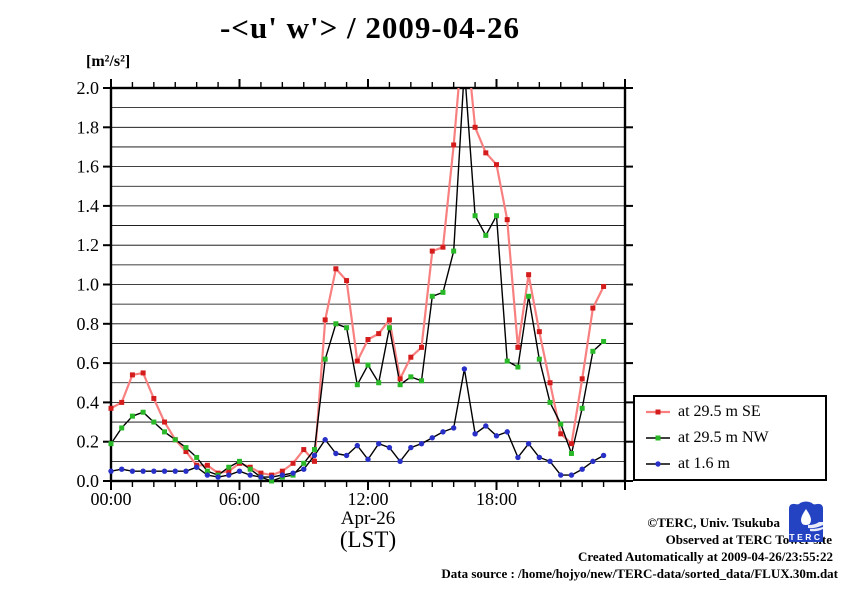 The width and height of the screenshot is (842, 595). I want to click on svg-text: 1.8, so click(88, 127).